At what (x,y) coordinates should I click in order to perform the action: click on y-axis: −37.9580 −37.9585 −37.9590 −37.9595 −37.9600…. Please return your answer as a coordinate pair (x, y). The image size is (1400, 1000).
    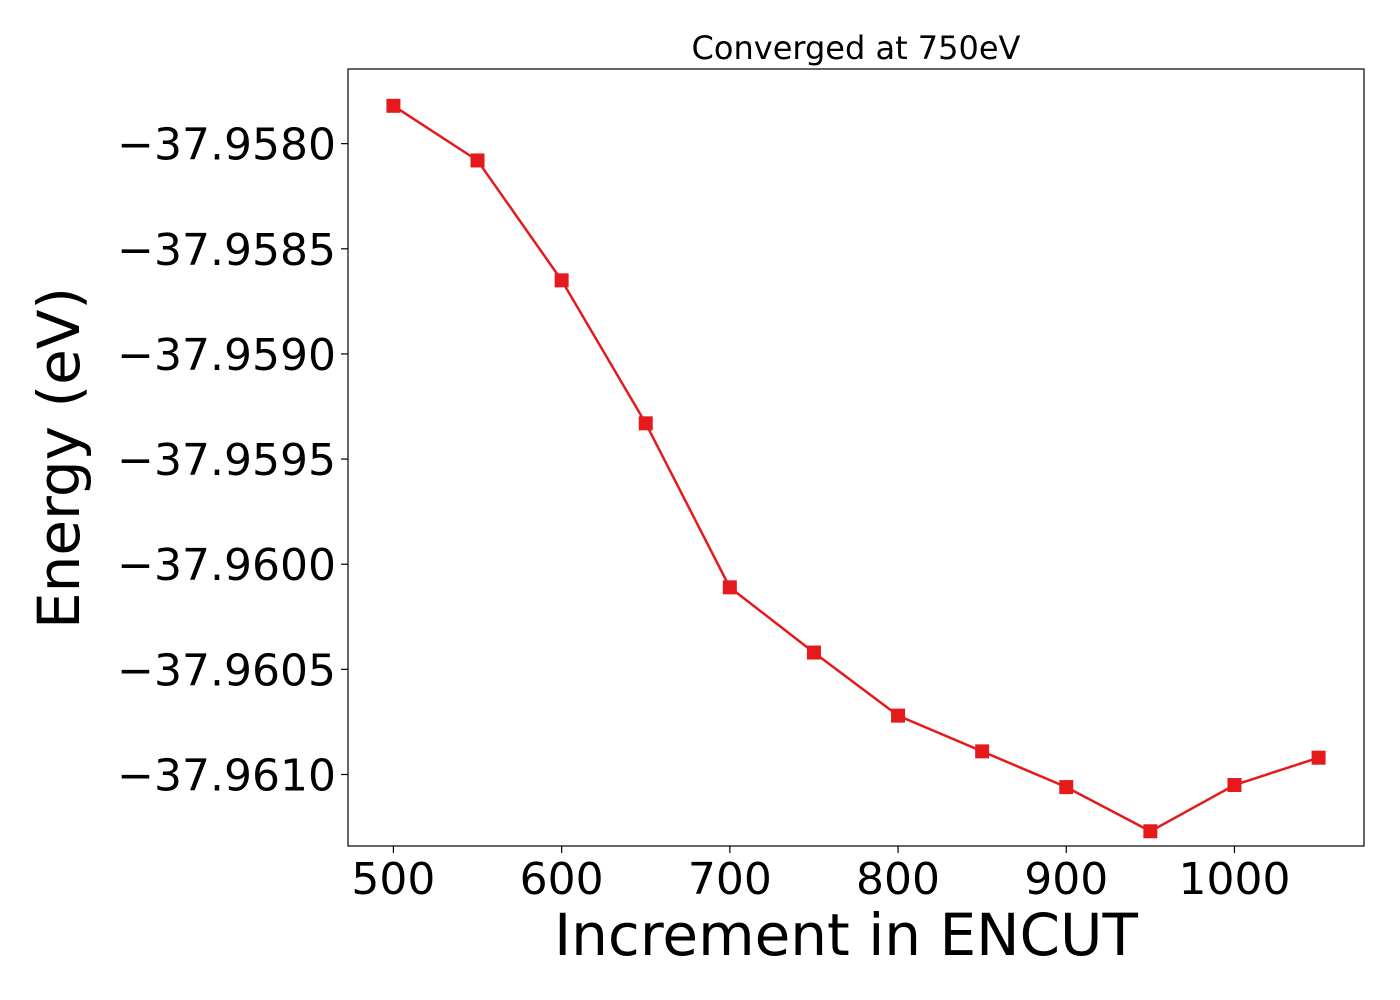
    Looking at the image, I should click on (232, 461).